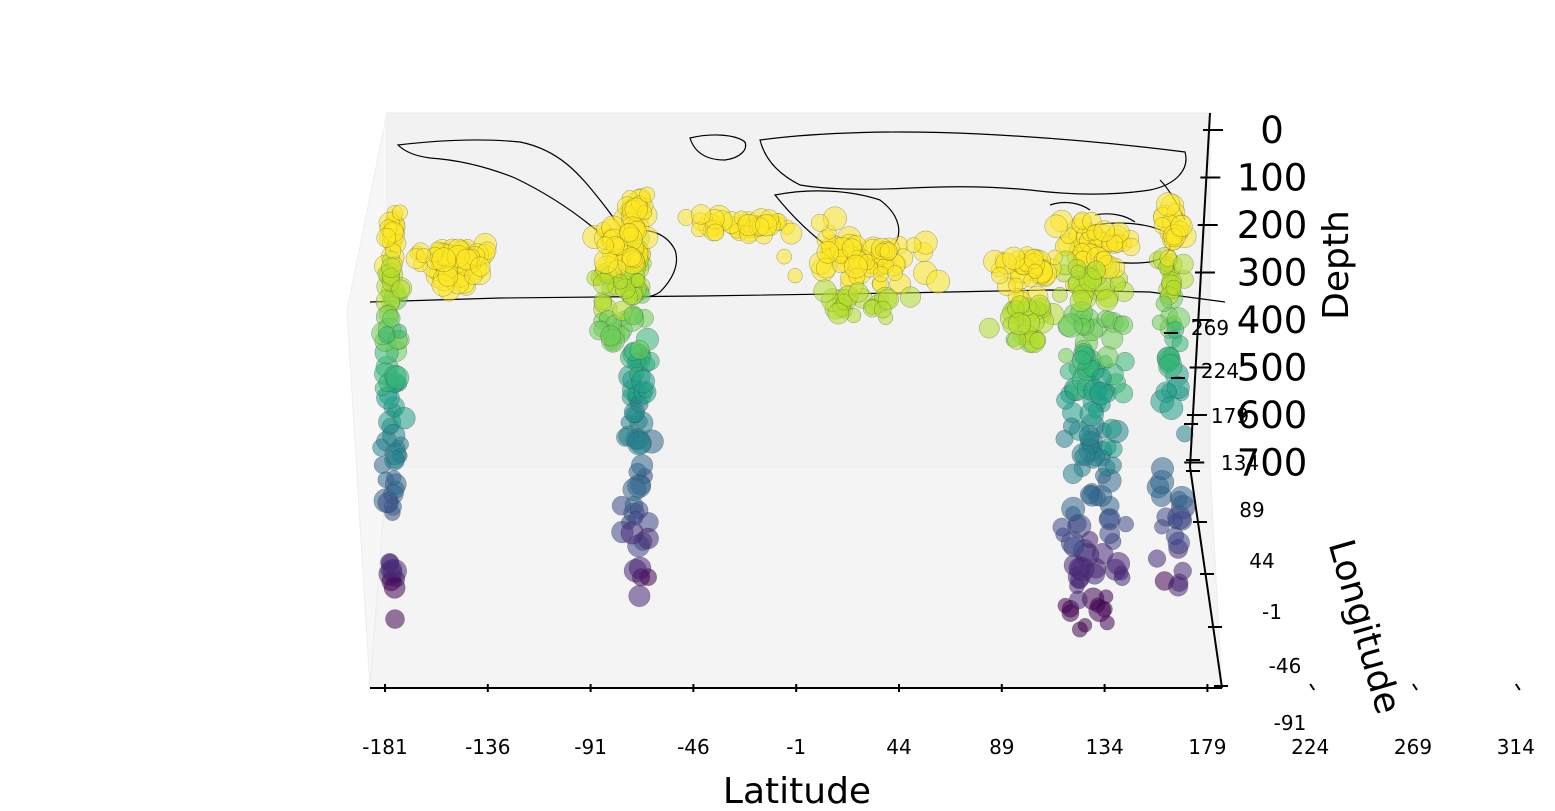 The height and width of the screenshot is (811, 1555). What do you see at coordinates (693, 747) in the screenshot?
I see `x-tick-label: -46` at bounding box center [693, 747].